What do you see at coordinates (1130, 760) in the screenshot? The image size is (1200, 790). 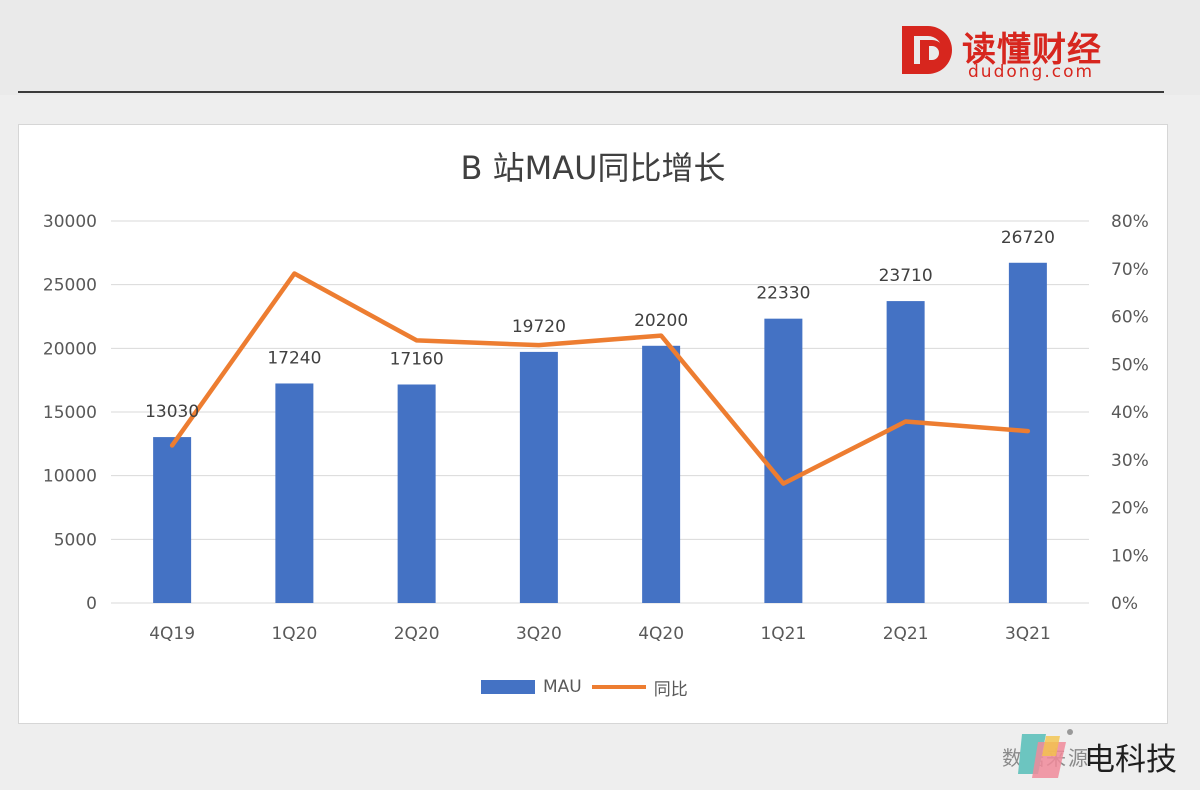 I see `watermark-text: 电科技` at bounding box center [1130, 760].